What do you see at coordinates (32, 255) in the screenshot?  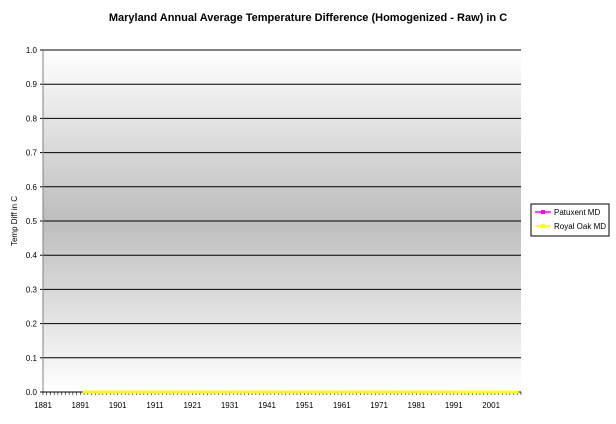 I see `y-tick-label: 0.4` at bounding box center [32, 255].